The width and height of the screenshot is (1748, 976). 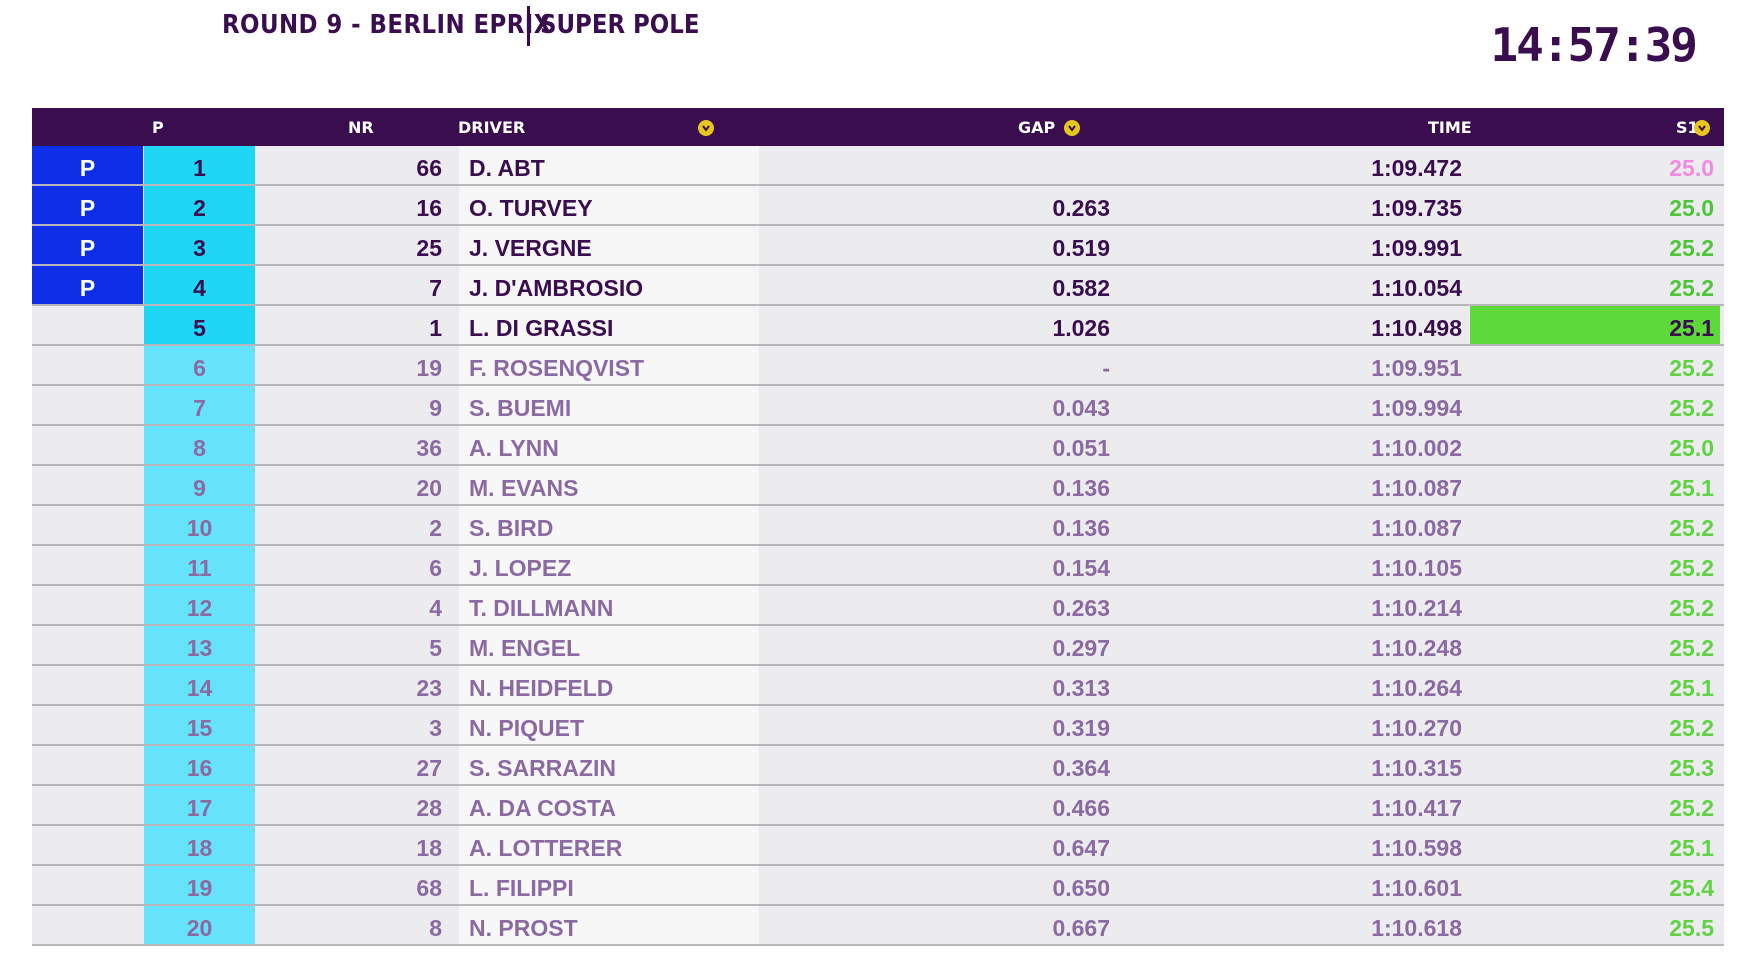 What do you see at coordinates (1081, 928) in the screenshot?
I see `gap-cell: 0.667` at bounding box center [1081, 928].